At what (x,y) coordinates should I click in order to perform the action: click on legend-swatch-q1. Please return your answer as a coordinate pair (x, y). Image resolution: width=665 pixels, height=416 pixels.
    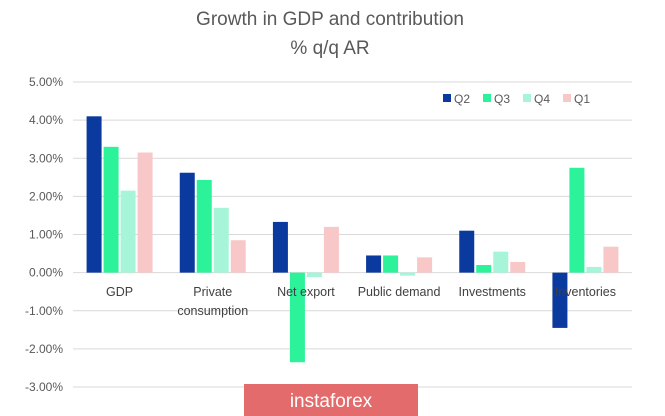
    Looking at the image, I should click on (567, 98).